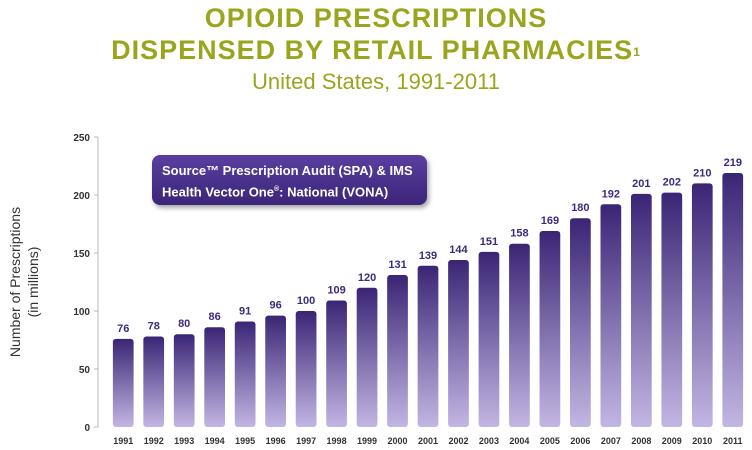  What do you see at coordinates (611, 441) in the screenshot?
I see `x-tick-label-2007: 2007` at bounding box center [611, 441].